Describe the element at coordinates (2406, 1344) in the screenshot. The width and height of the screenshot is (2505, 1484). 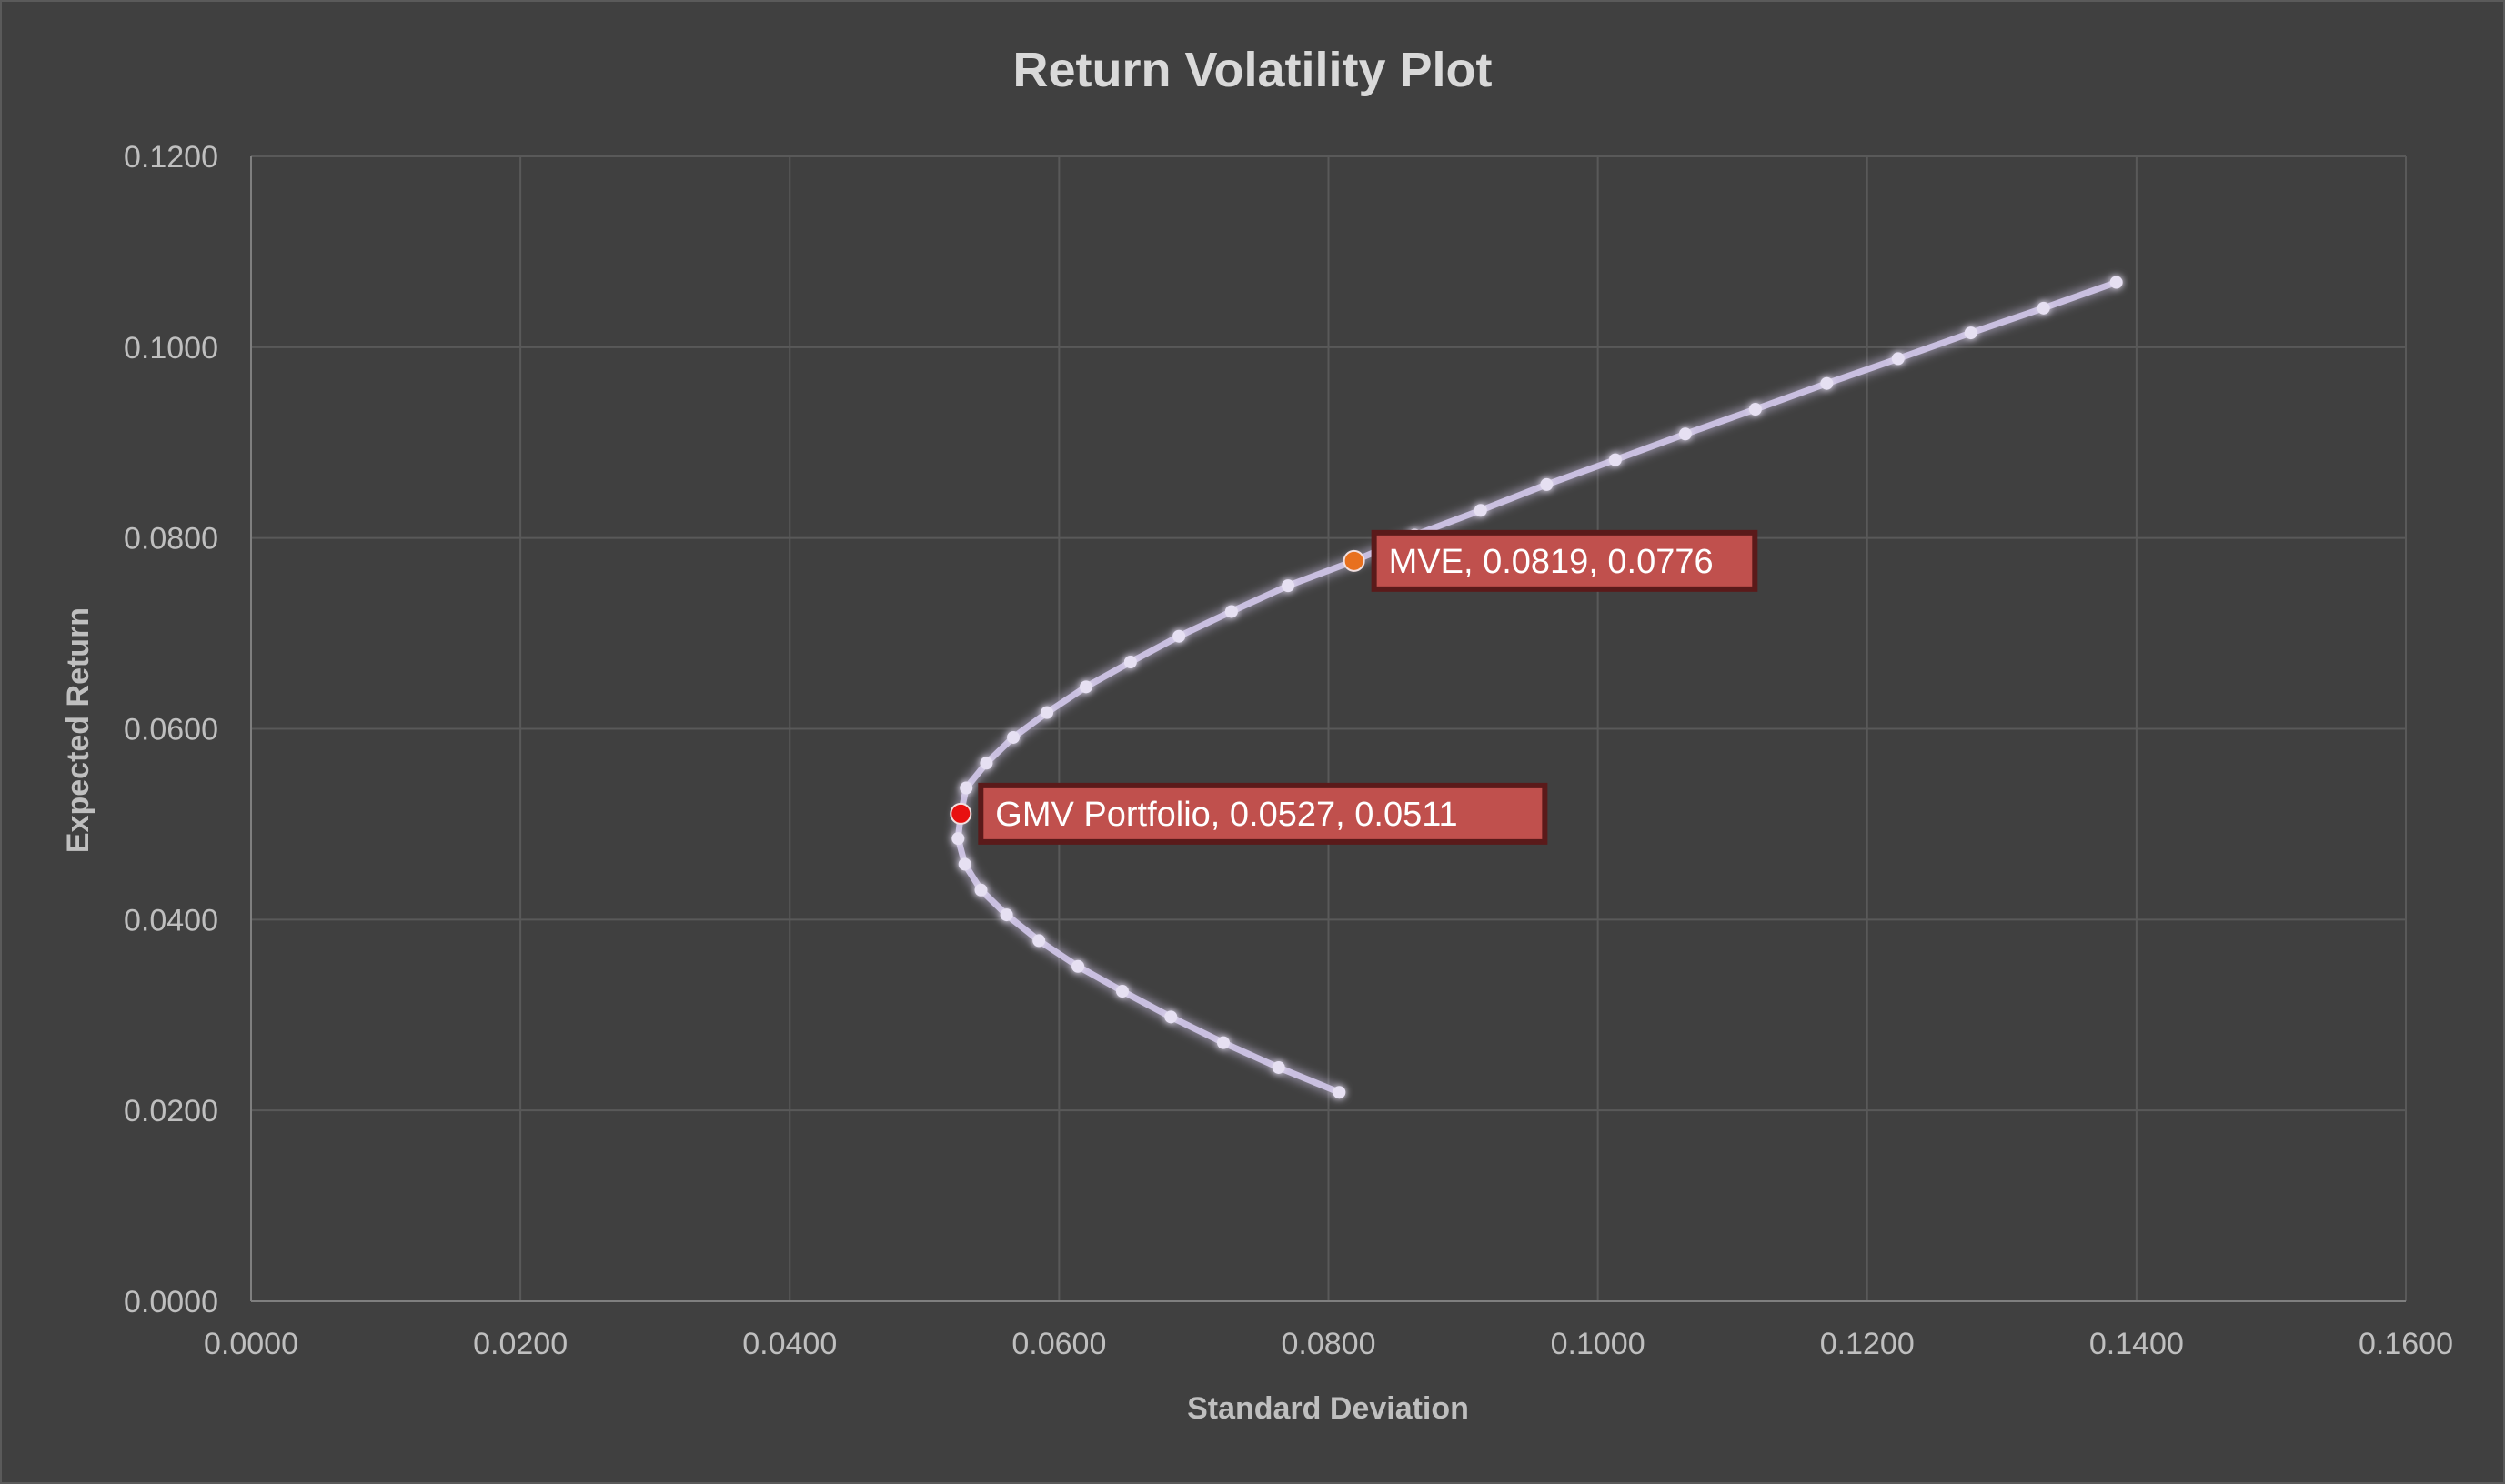
I see `x-tick-label: 0.1600` at that location.